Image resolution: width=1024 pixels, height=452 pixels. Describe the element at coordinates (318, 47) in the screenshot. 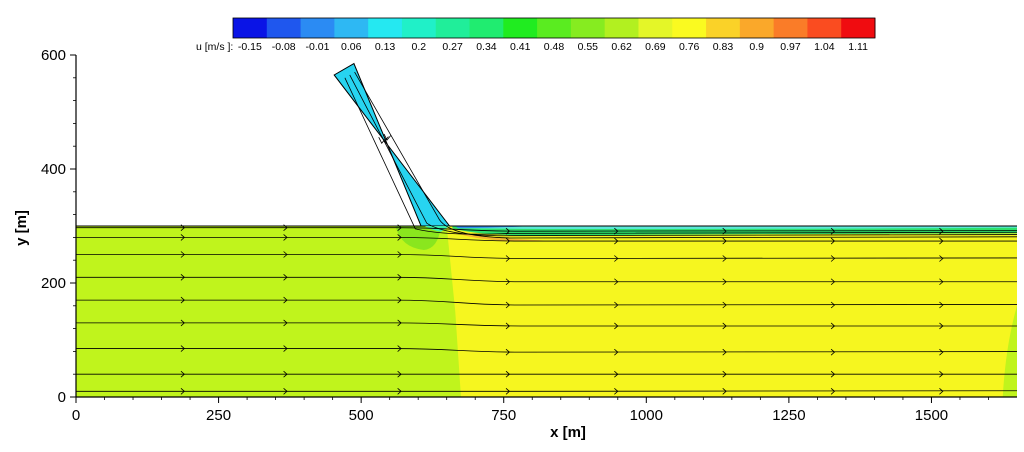

I see `colorbar-label: -0.01` at that location.